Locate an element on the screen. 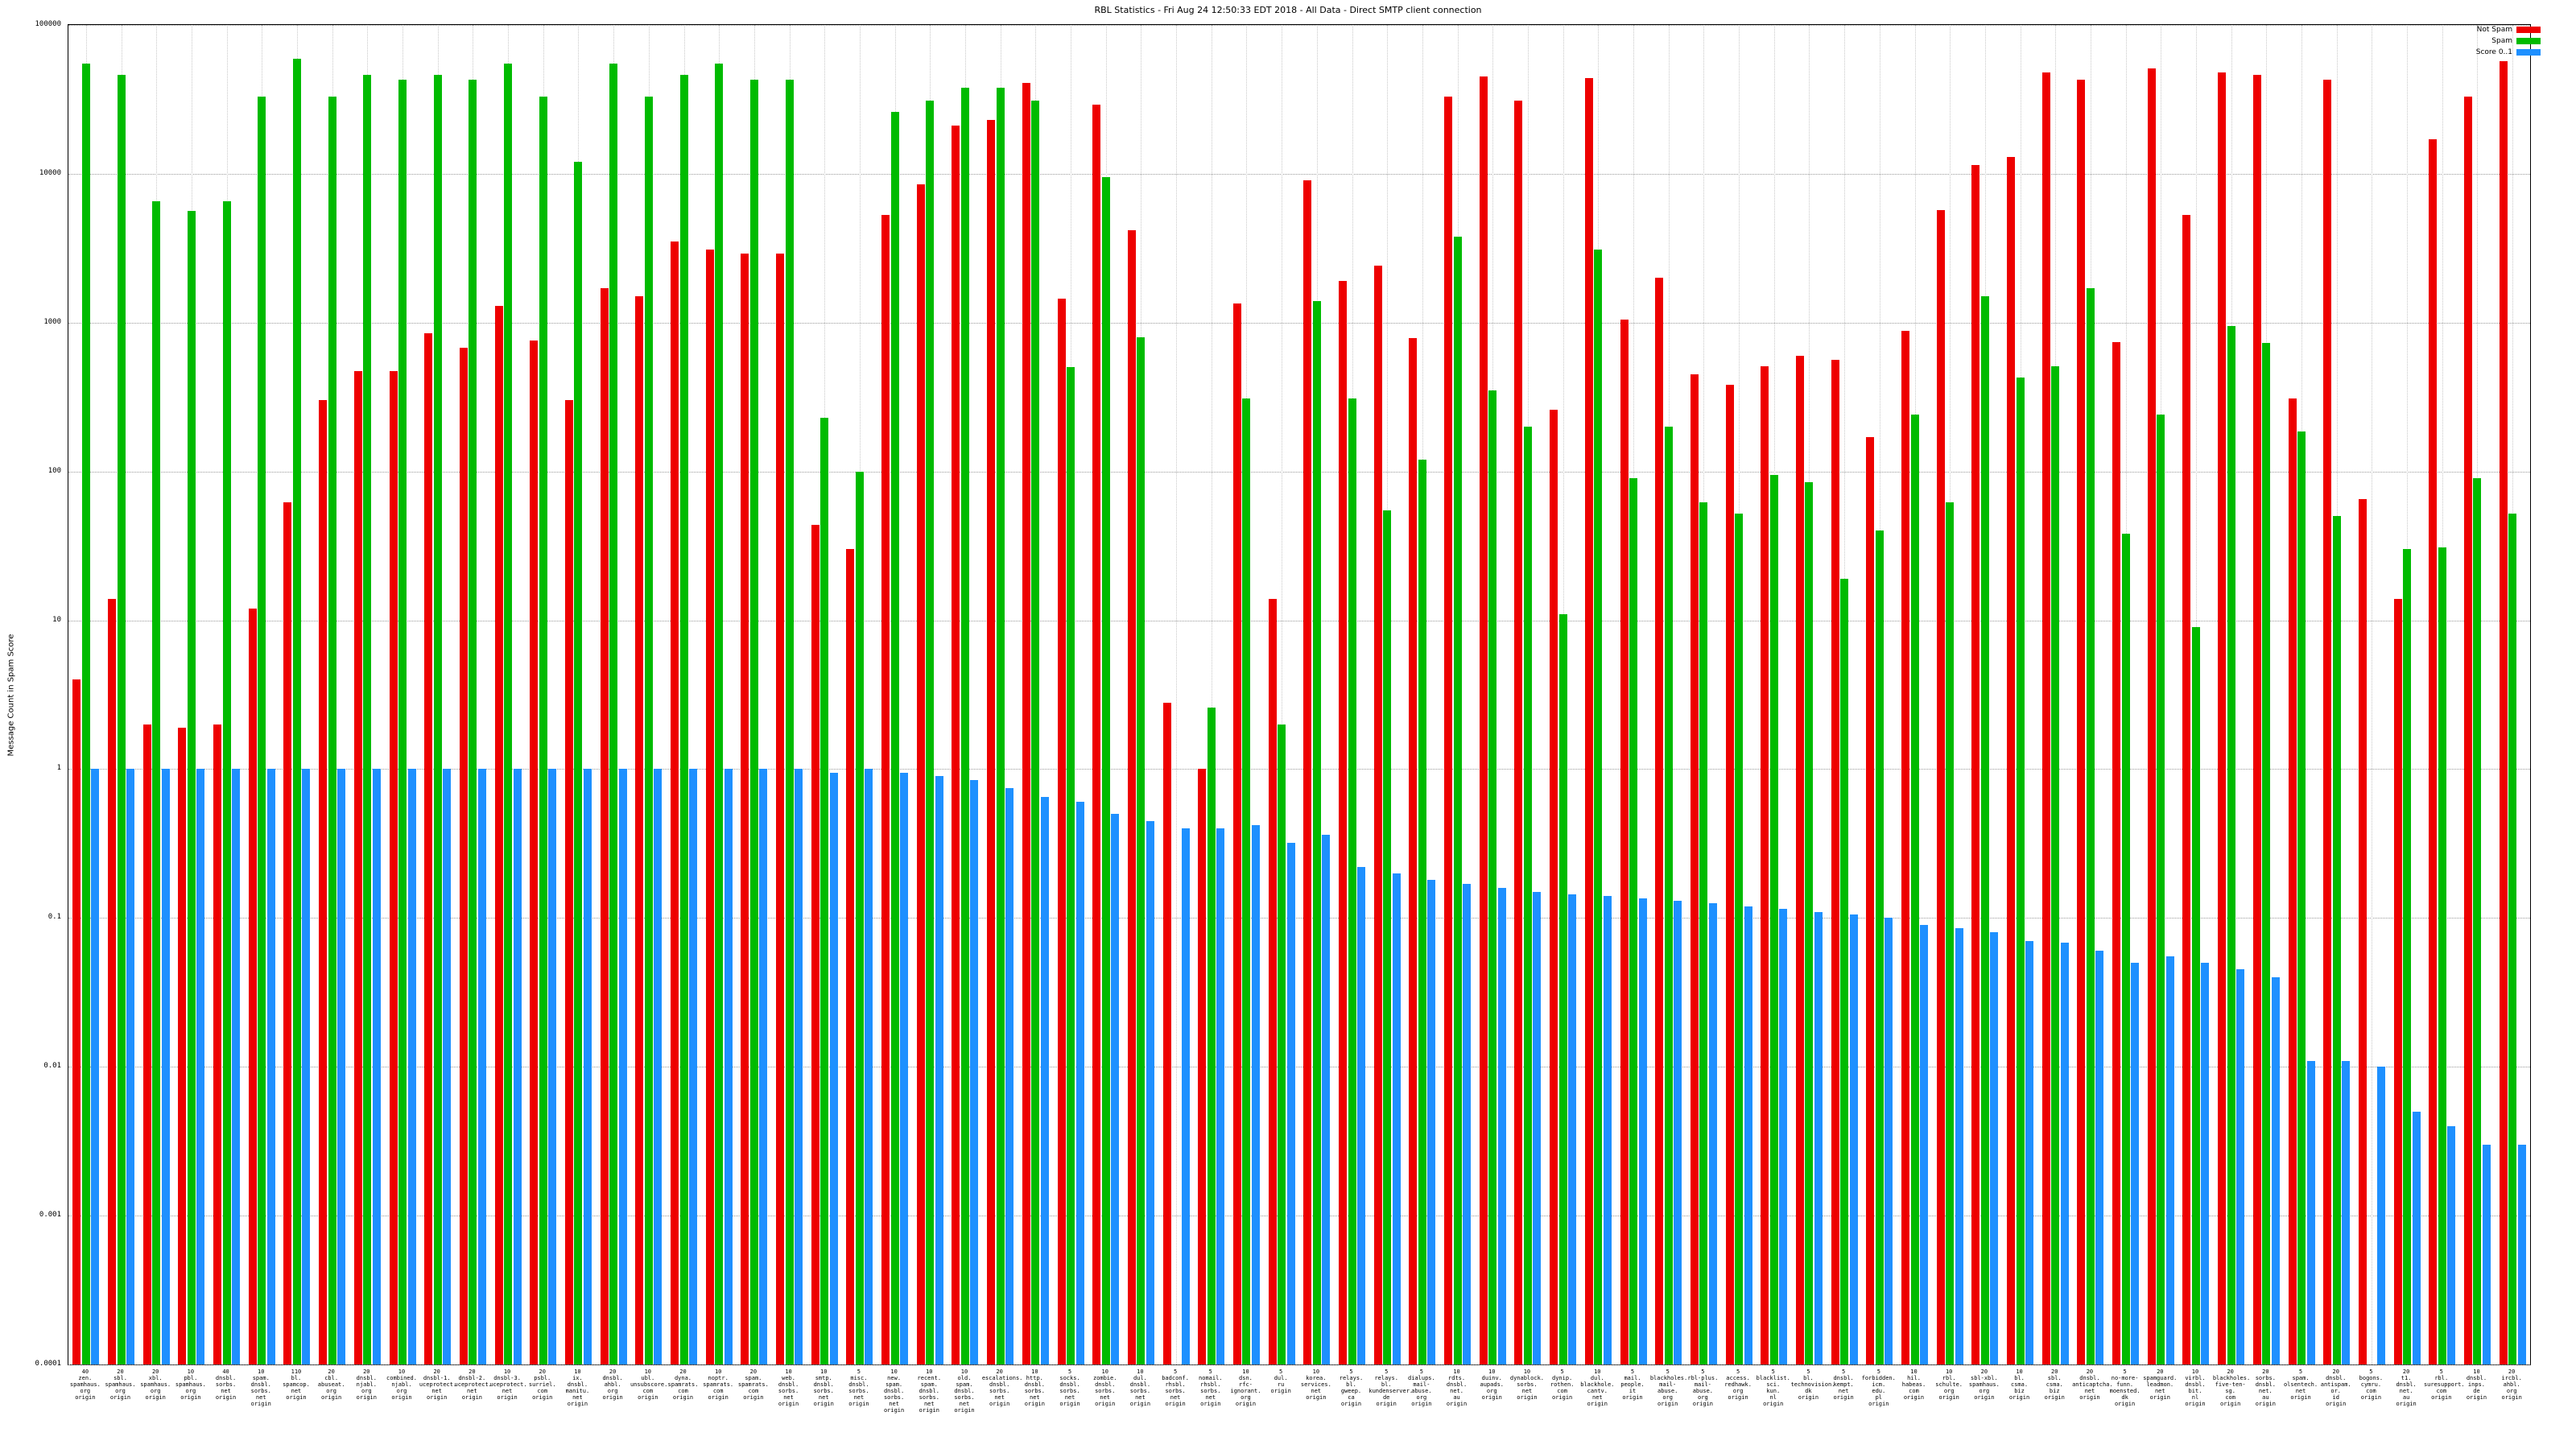 This screenshot has width=2576, height=1449. legend-item-not-spam: Not Spam is located at coordinates (2508, 30).